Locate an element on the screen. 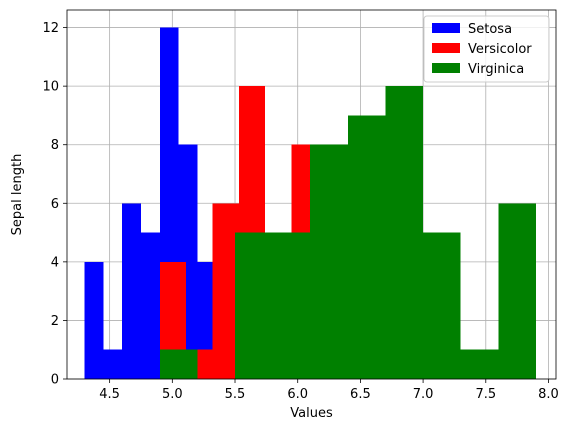 This screenshot has height=432, width=564. versicolor-bar is located at coordinates (225, 291).